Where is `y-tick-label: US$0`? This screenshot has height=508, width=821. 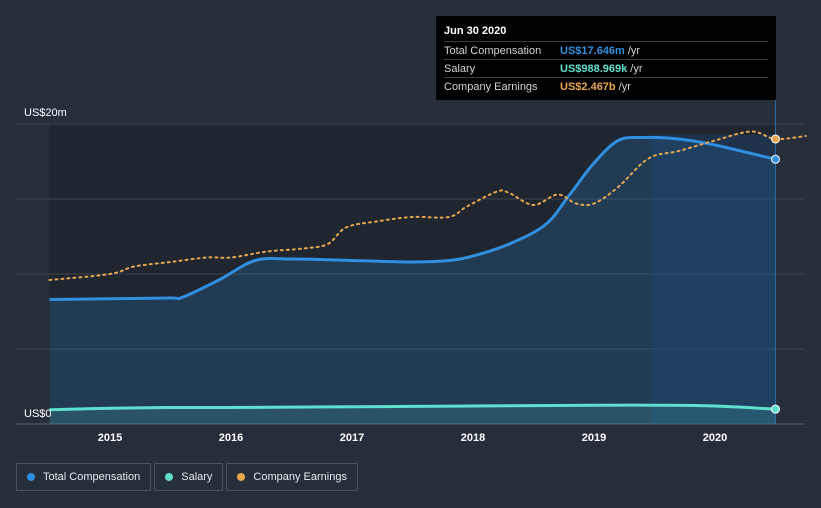 y-tick-label: US$0 is located at coordinates (38, 414).